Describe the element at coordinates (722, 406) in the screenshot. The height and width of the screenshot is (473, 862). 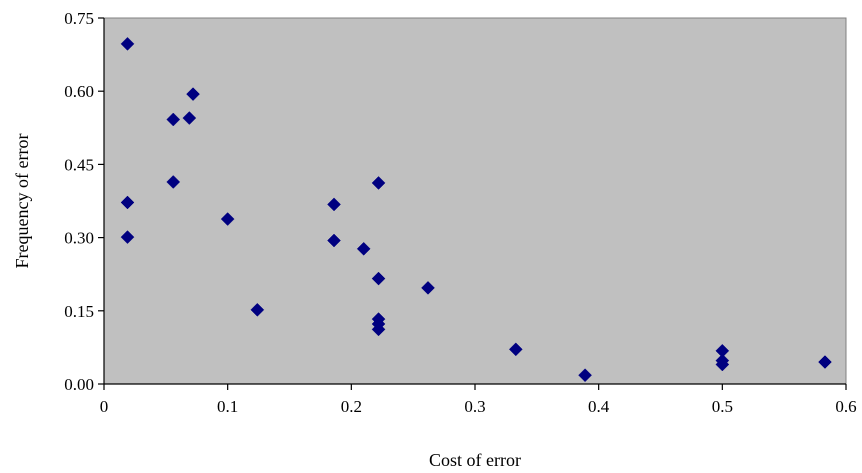
I see `x-tick-label: 0.5` at that location.